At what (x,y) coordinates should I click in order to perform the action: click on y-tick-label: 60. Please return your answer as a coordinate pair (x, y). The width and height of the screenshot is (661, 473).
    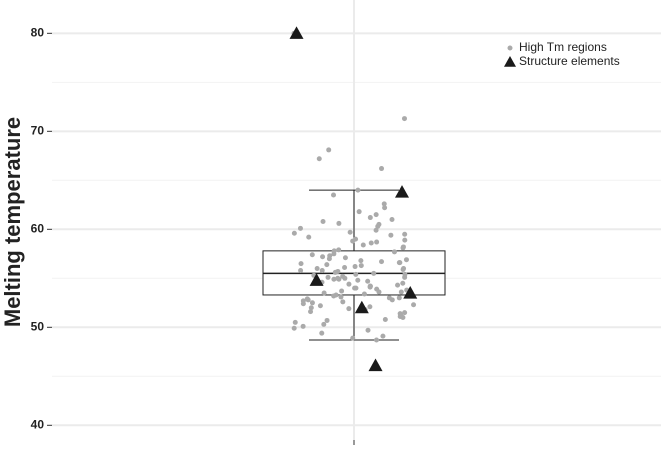
    Looking at the image, I should click on (38, 228).